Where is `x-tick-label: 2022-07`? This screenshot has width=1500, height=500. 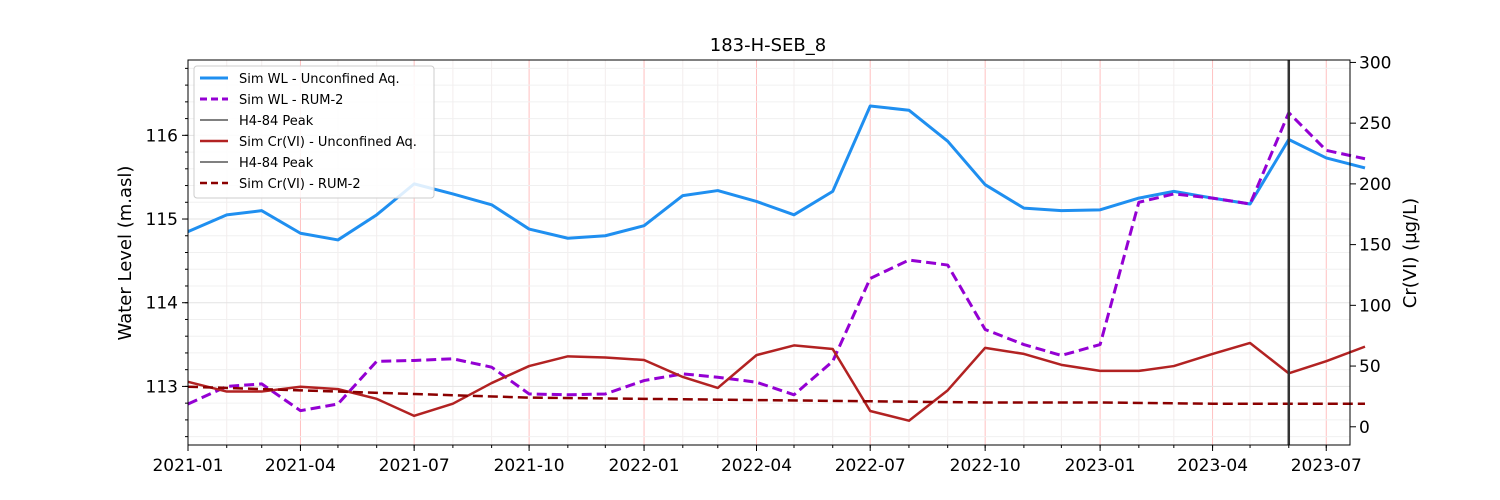
x-tick-label: 2022-07 is located at coordinates (870, 466).